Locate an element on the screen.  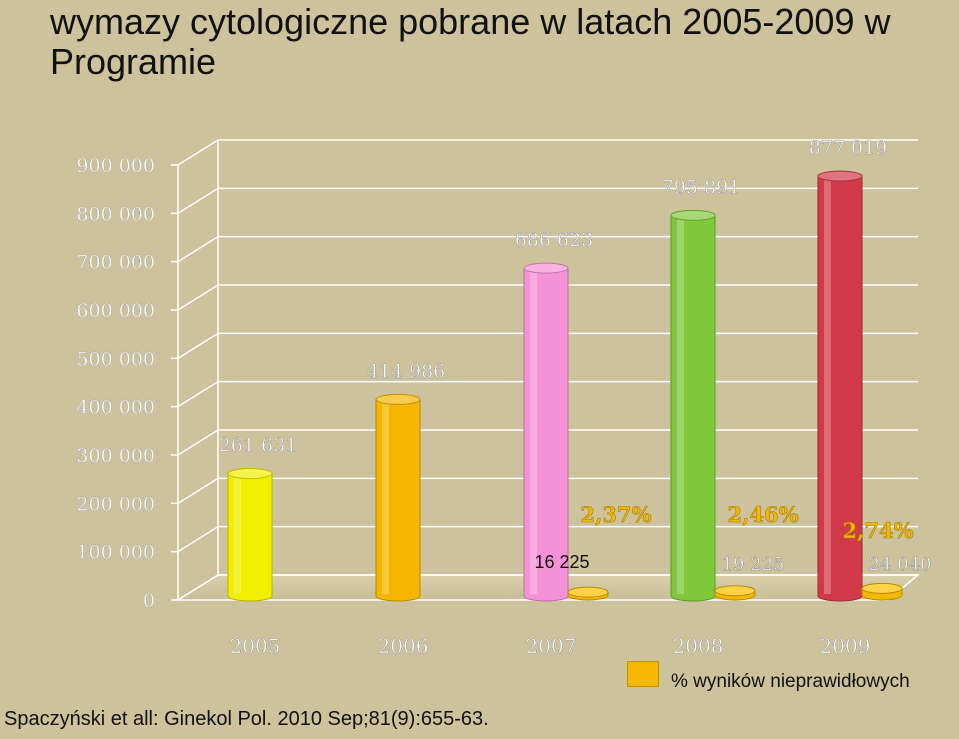
legend: % wyników nieprawidłowych is located at coordinates (768, 677).